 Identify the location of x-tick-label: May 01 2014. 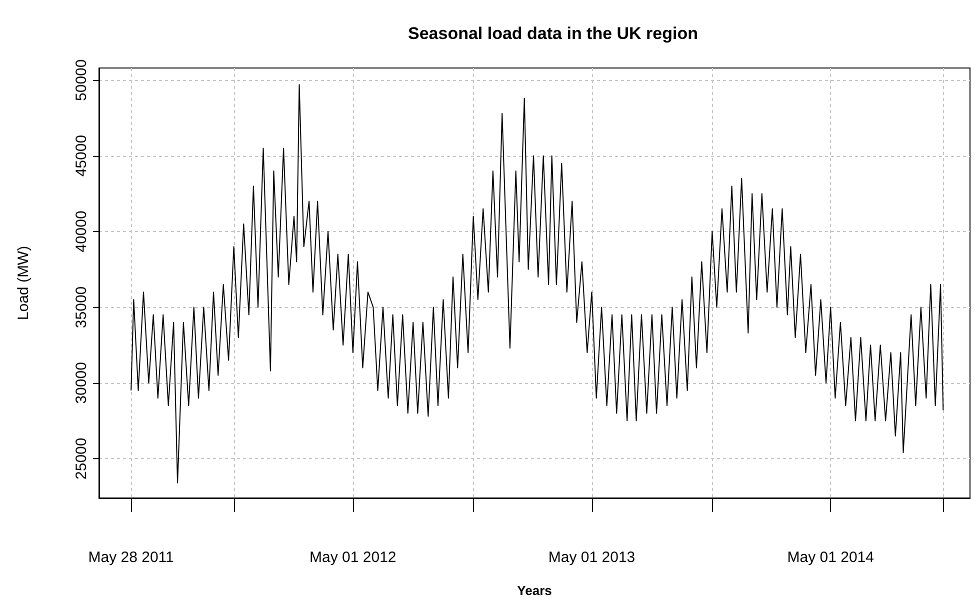
(830, 557).